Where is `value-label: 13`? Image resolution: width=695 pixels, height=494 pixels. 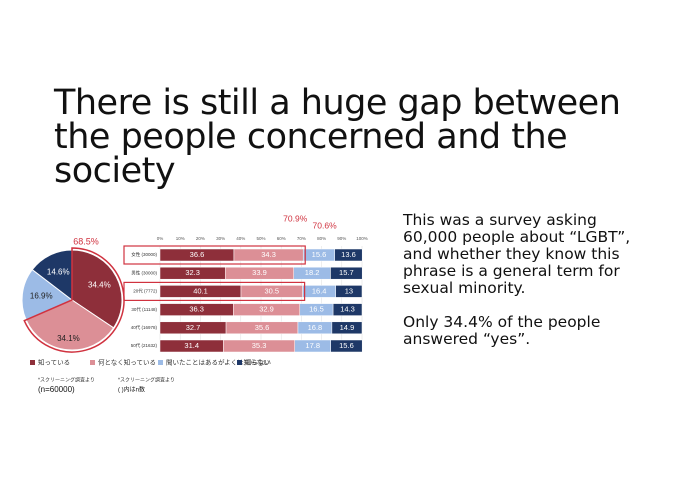
value-label: 13 is located at coordinates (349, 290).